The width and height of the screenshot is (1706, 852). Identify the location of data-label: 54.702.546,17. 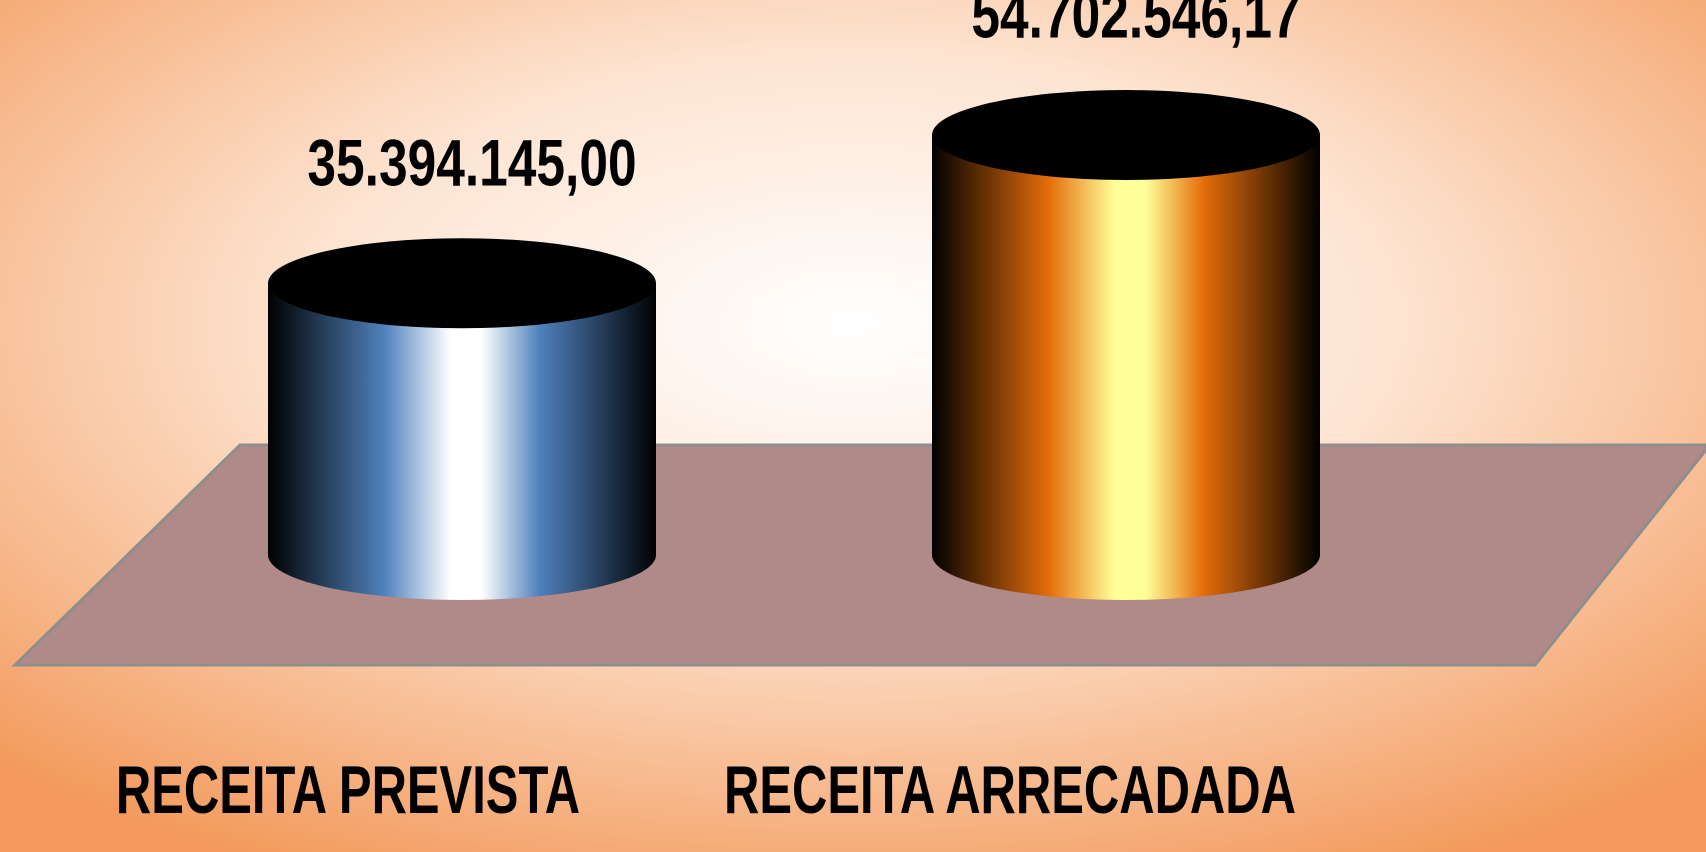
(1135, 26).